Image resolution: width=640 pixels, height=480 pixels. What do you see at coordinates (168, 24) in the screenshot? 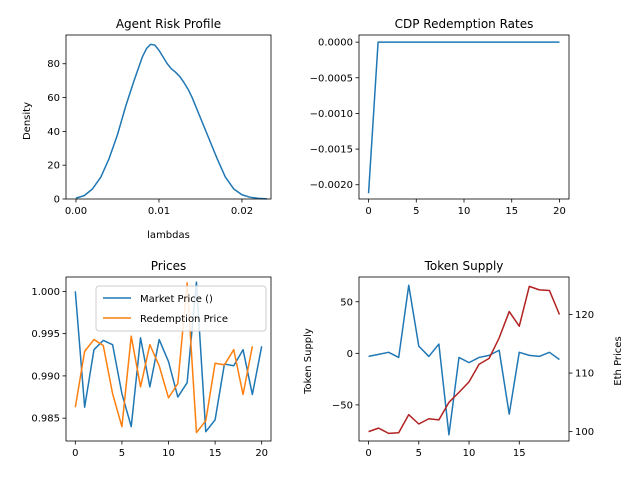
I see `risk-profile-title: Agent Risk Profile` at bounding box center [168, 24].